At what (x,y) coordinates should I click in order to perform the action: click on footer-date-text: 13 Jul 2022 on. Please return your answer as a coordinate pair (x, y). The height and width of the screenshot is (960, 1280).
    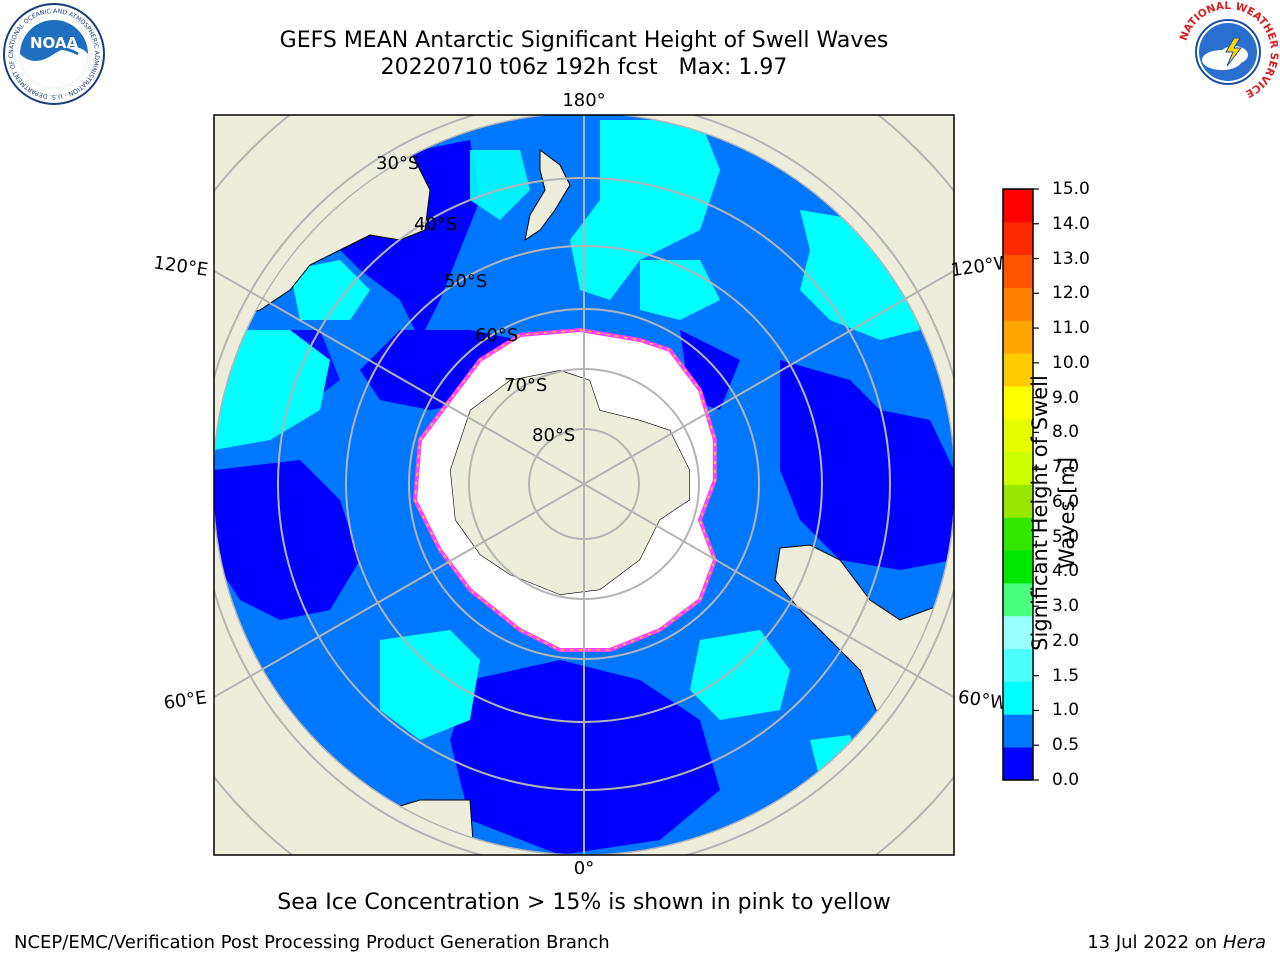
    Looking at the image, I should click on (1155, 942).